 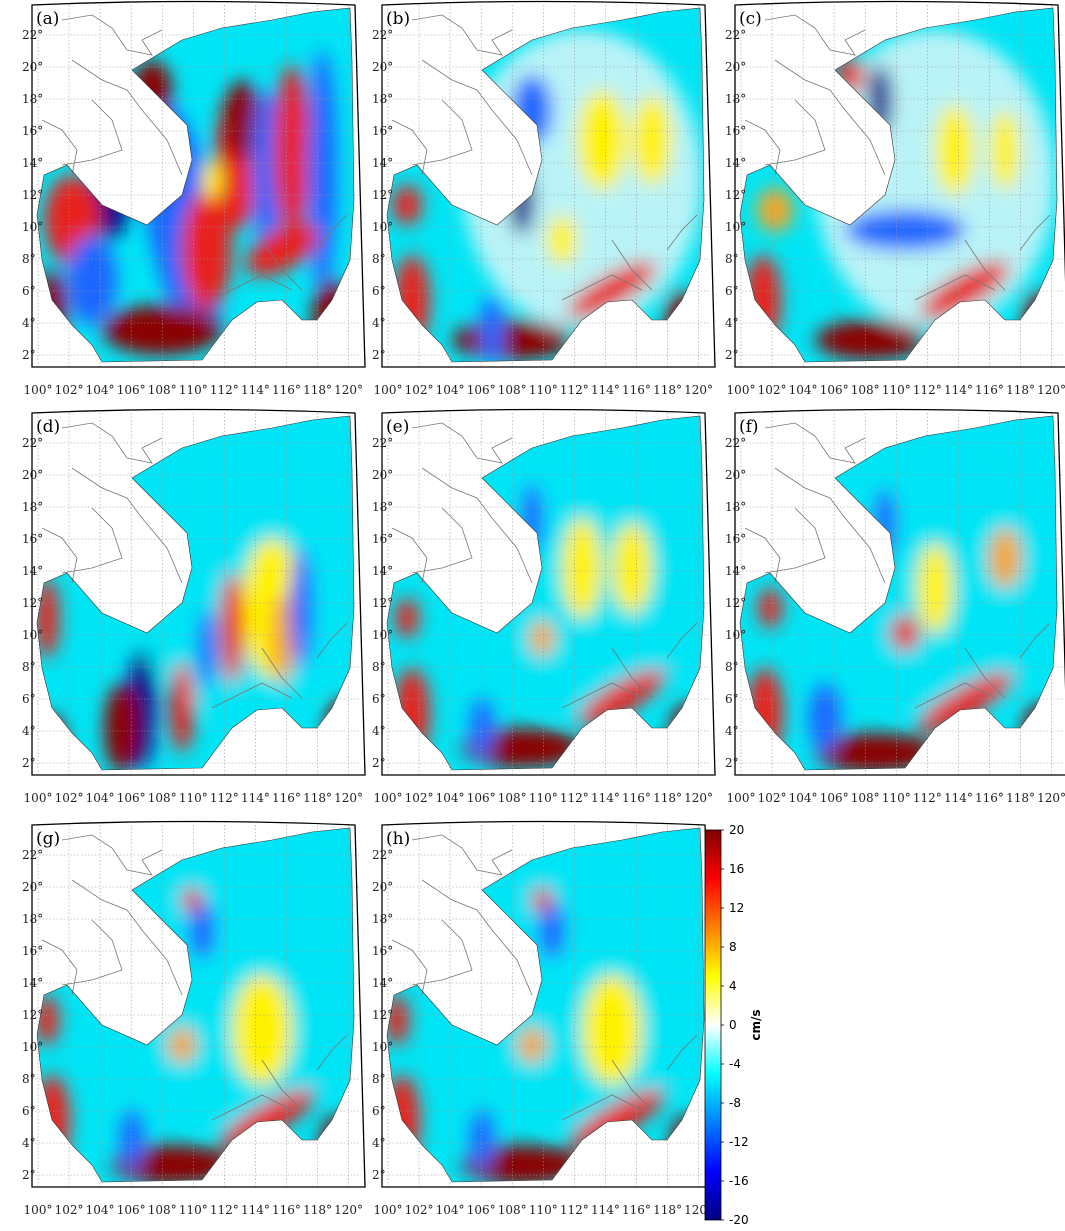 I want to click on panel-label: (e), so click(x=397, y=427).